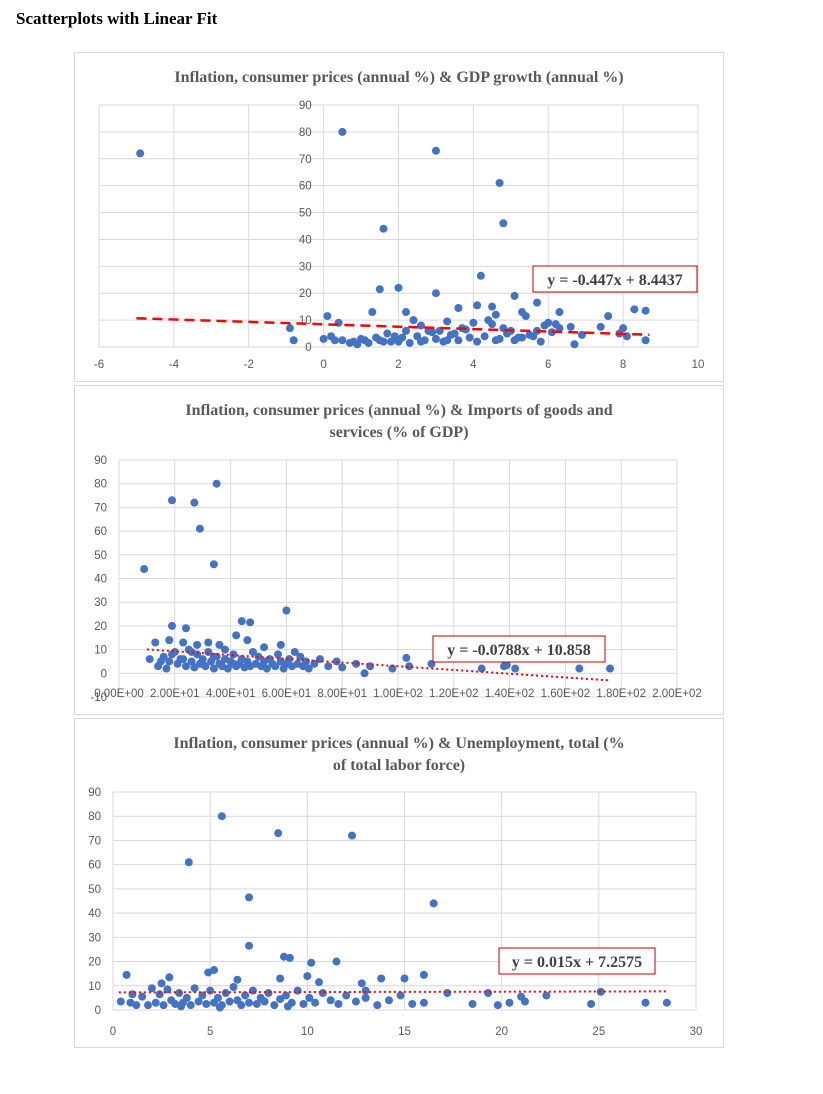 This screenshot has height=1094, width=823. Describe the element at coordinates (175, 694) in the screenshot. I see `x-tick-label: 2.00E+01` at that location.